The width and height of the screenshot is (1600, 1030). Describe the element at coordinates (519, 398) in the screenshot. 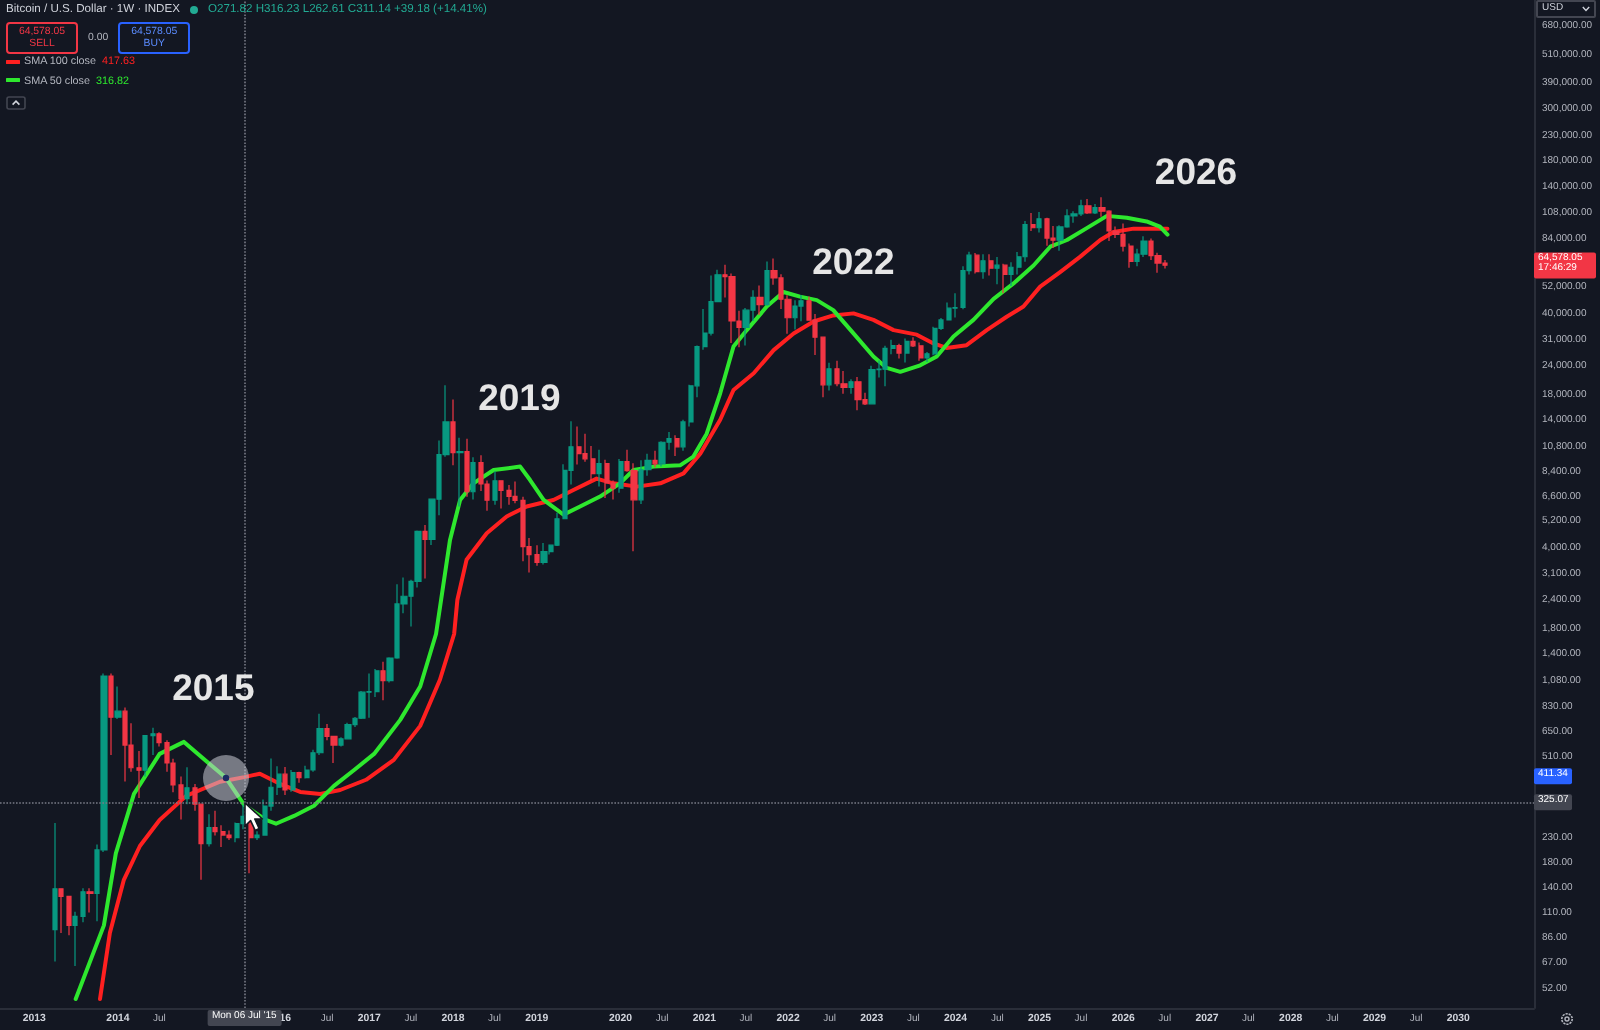

I see `annotation: 2019` at that location.